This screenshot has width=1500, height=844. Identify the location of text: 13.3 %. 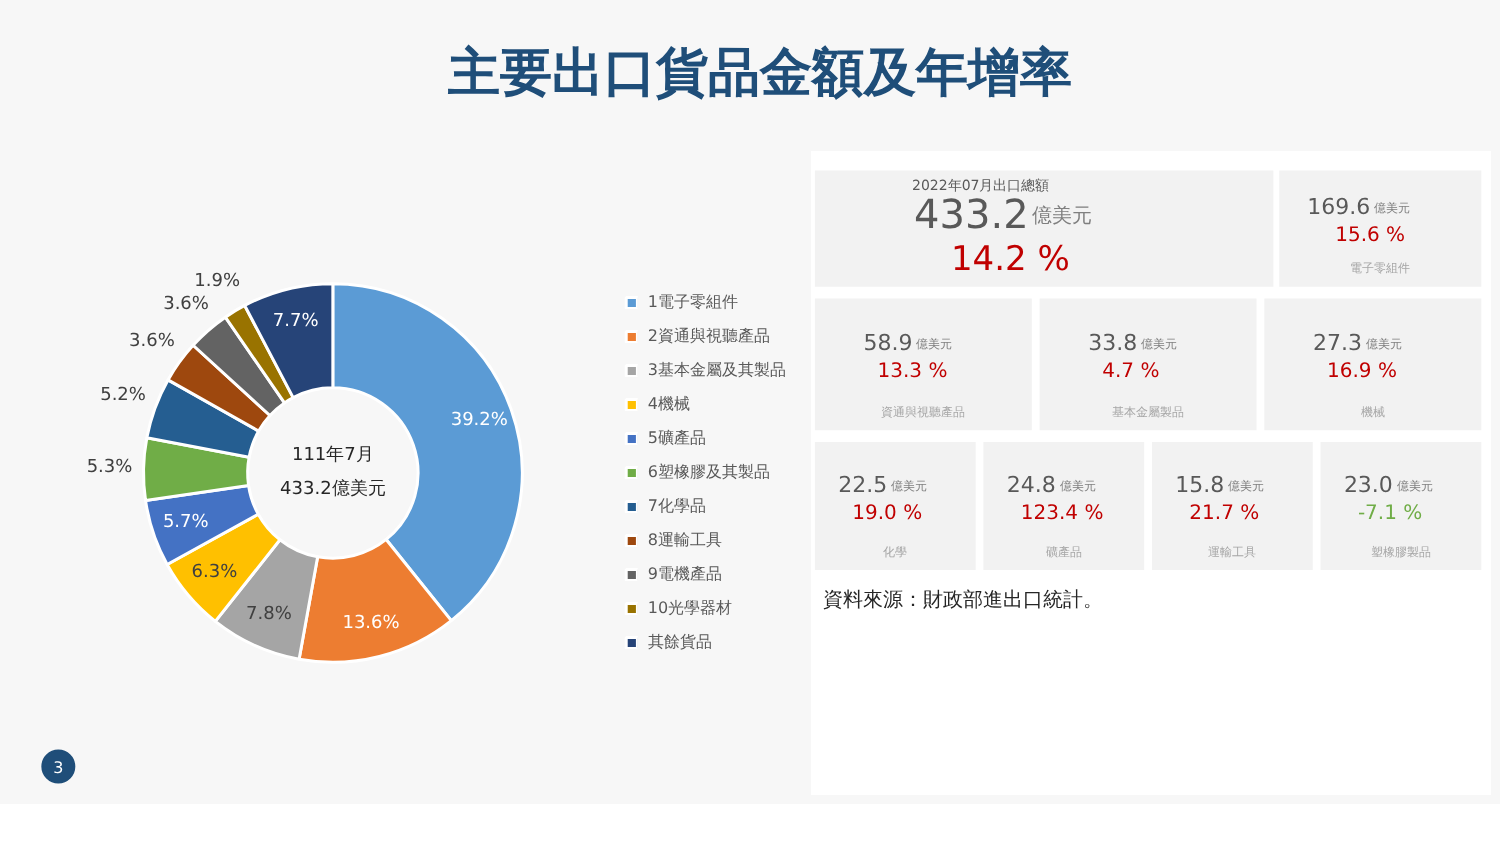
(912, 372).